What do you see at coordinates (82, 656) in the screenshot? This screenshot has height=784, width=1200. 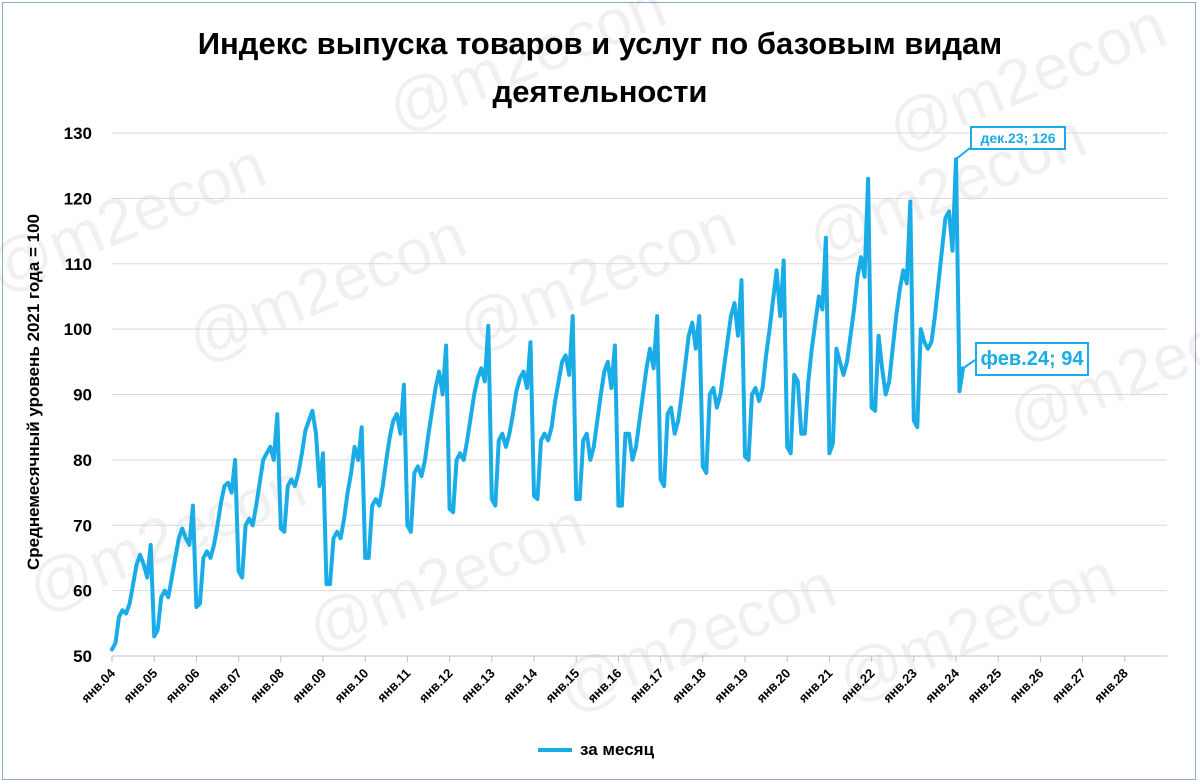 I see `y-tick-label: 50` at bounding box center [82, 656].